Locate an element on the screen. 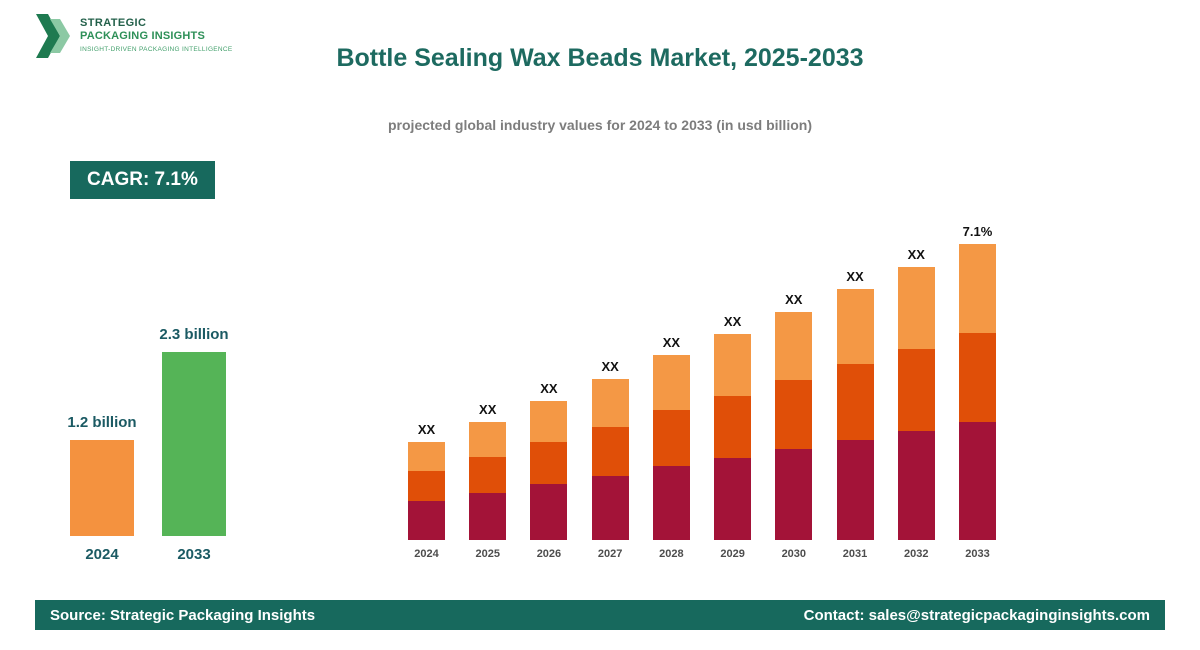 This screenshot has height=650, width=1200. bar-year-label: 2027 is located at coordinates (610, 554).